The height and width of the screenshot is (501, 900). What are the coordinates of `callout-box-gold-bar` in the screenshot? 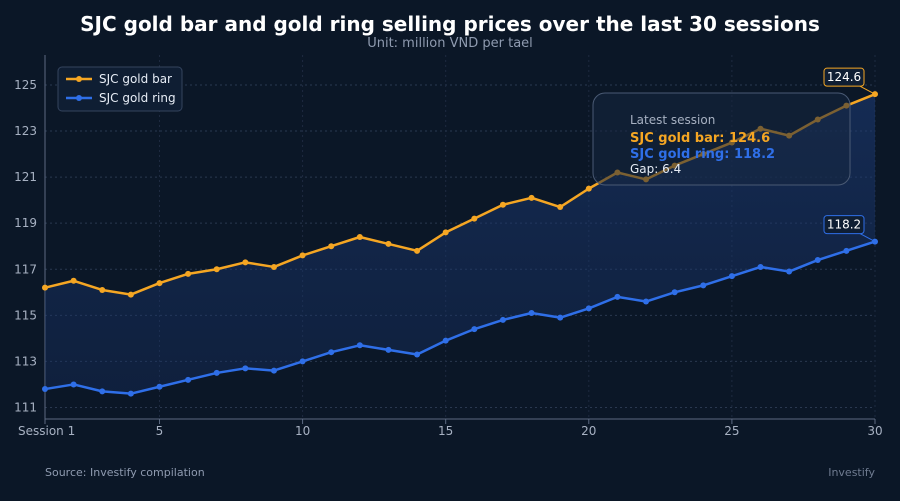 It's located at (844, 77).